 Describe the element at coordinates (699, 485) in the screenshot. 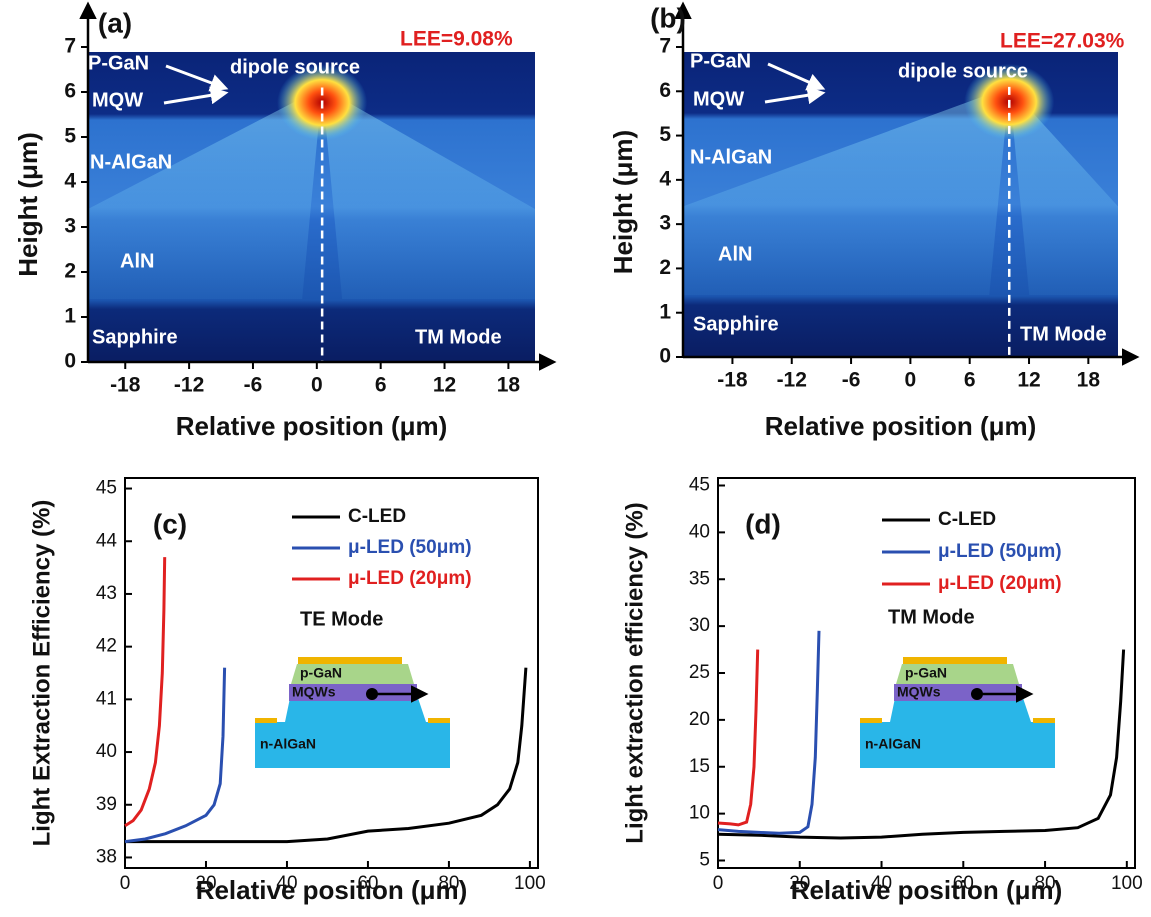

I see `y-tick-label: 45` at that location.